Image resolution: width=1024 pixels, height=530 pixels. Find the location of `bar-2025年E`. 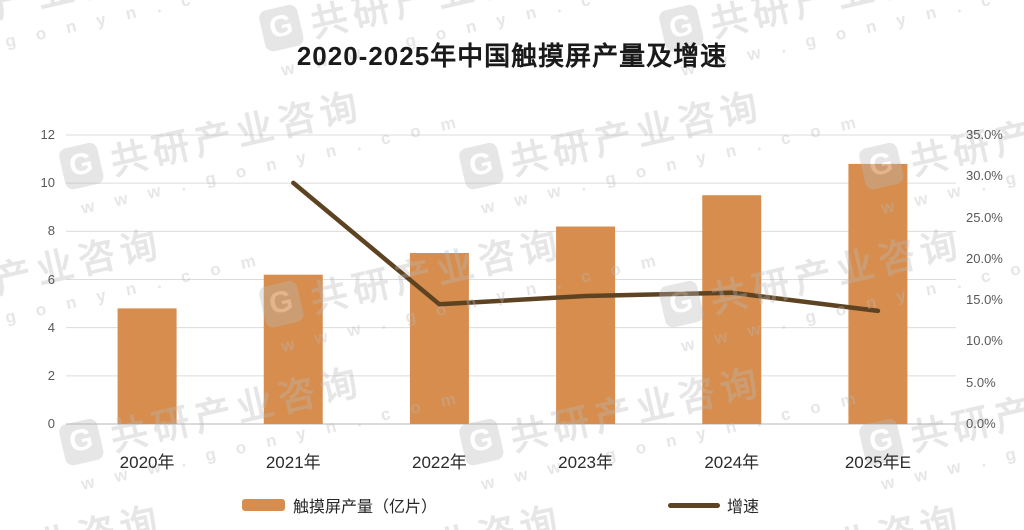

bar-2025年E is located at coordinates (878, 293).